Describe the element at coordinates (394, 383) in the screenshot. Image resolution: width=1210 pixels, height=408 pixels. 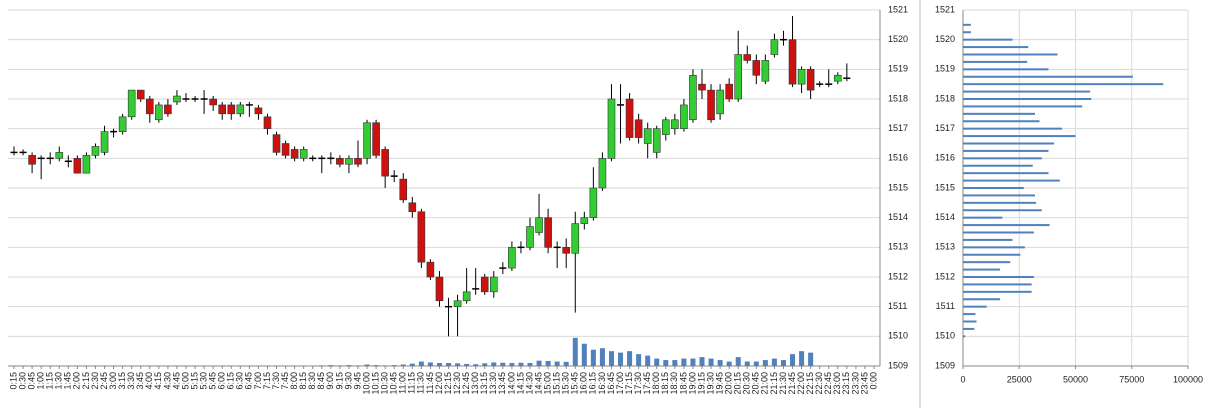
I see `x-tick-label: 10:45` at that location.